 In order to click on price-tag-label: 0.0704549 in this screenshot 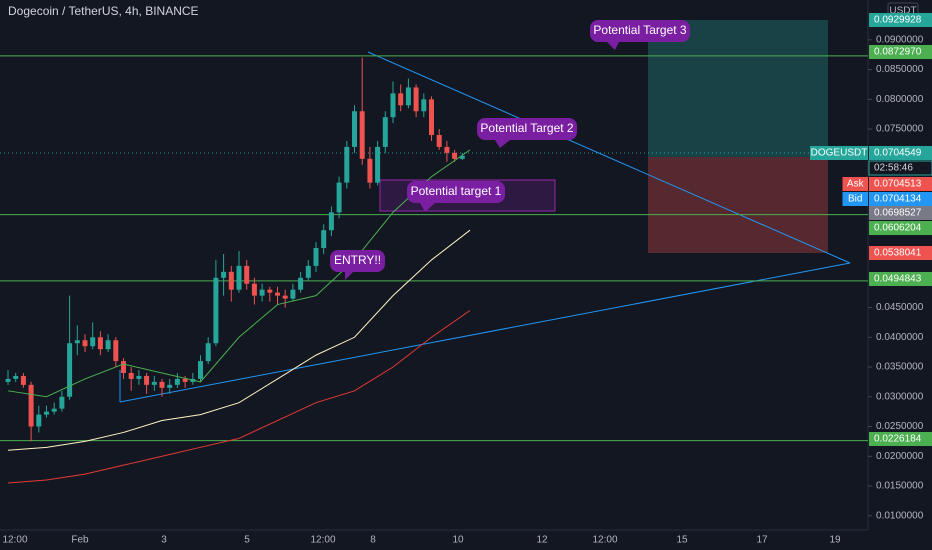, I will do `click(898, 153)`.